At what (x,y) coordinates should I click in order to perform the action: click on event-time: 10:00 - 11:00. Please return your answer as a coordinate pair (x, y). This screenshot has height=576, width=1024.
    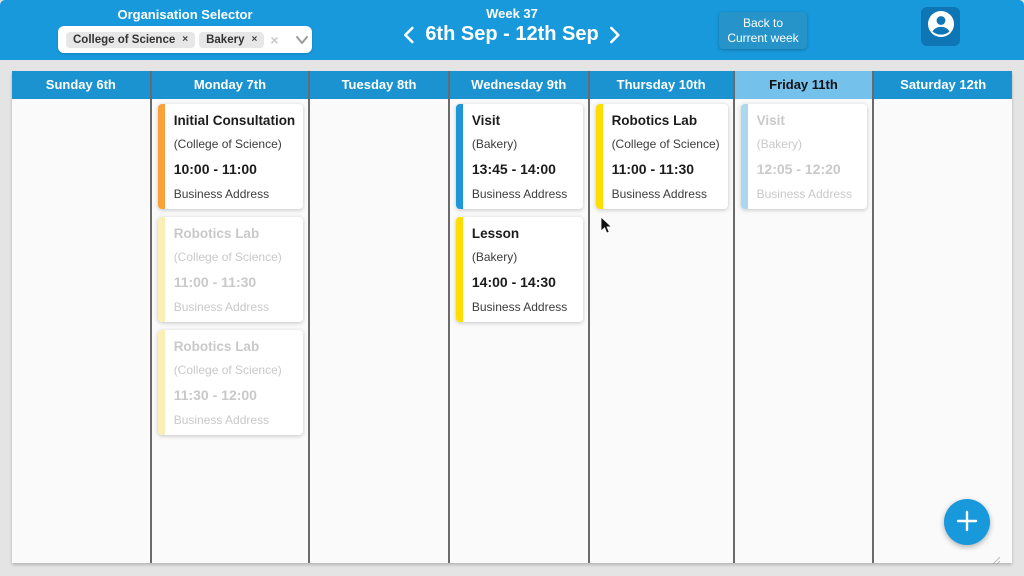
    Looking at the image, I should click on (215, 169).